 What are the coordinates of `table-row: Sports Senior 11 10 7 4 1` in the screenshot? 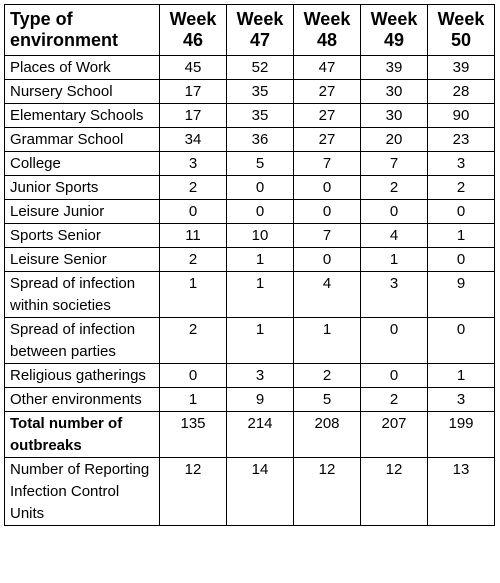 It's located at (249, 235).